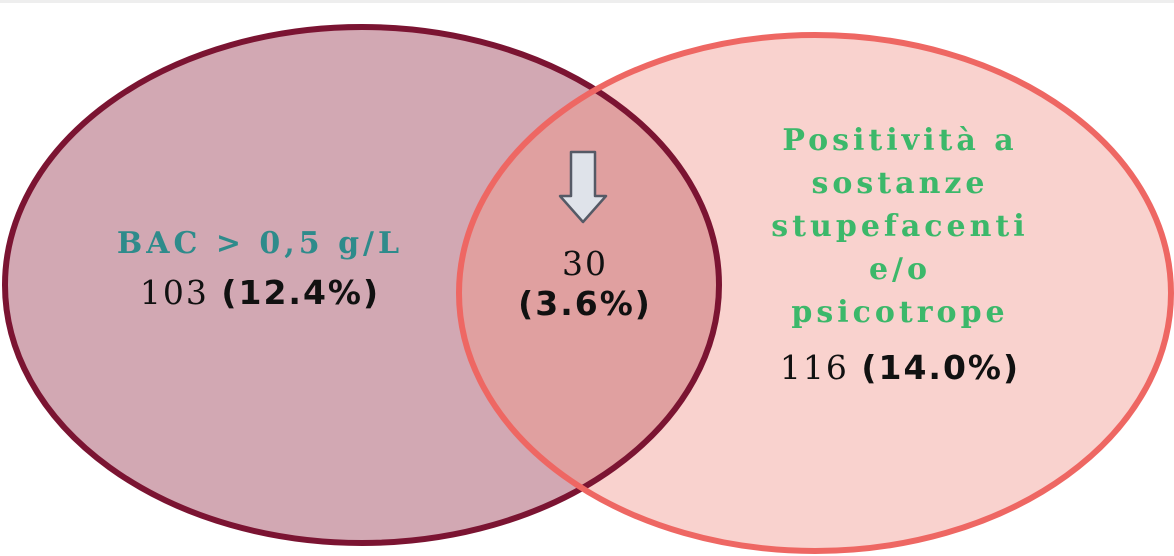 This screenshot has height=556, width=1174. What do you see at coordinates (260, 243) in the screenshot?
I see `left-set-heading: BAC > 0,5 g/L` at bounding box center [260, 243].